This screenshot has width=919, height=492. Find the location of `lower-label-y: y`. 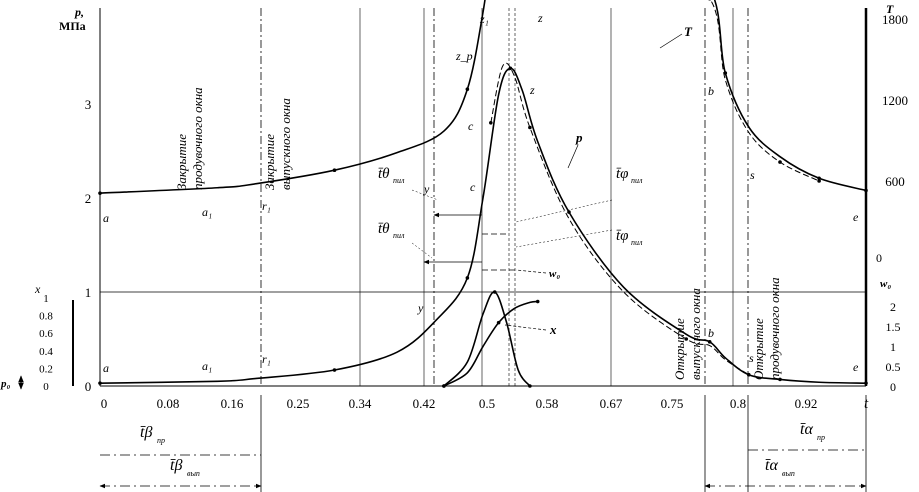

lower-label-y: y is located at coordinates (420, 308).